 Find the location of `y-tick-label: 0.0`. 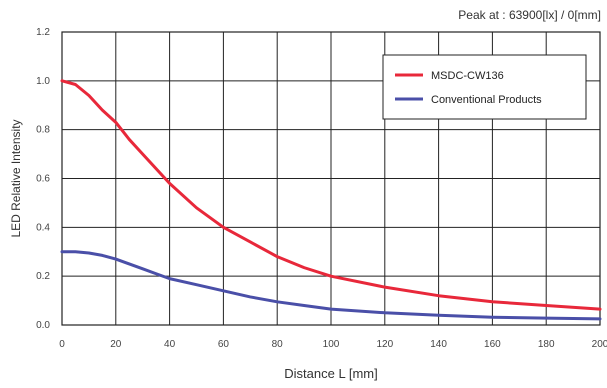

y-tick-label: 0.0 is located at coordinates (43, 325).